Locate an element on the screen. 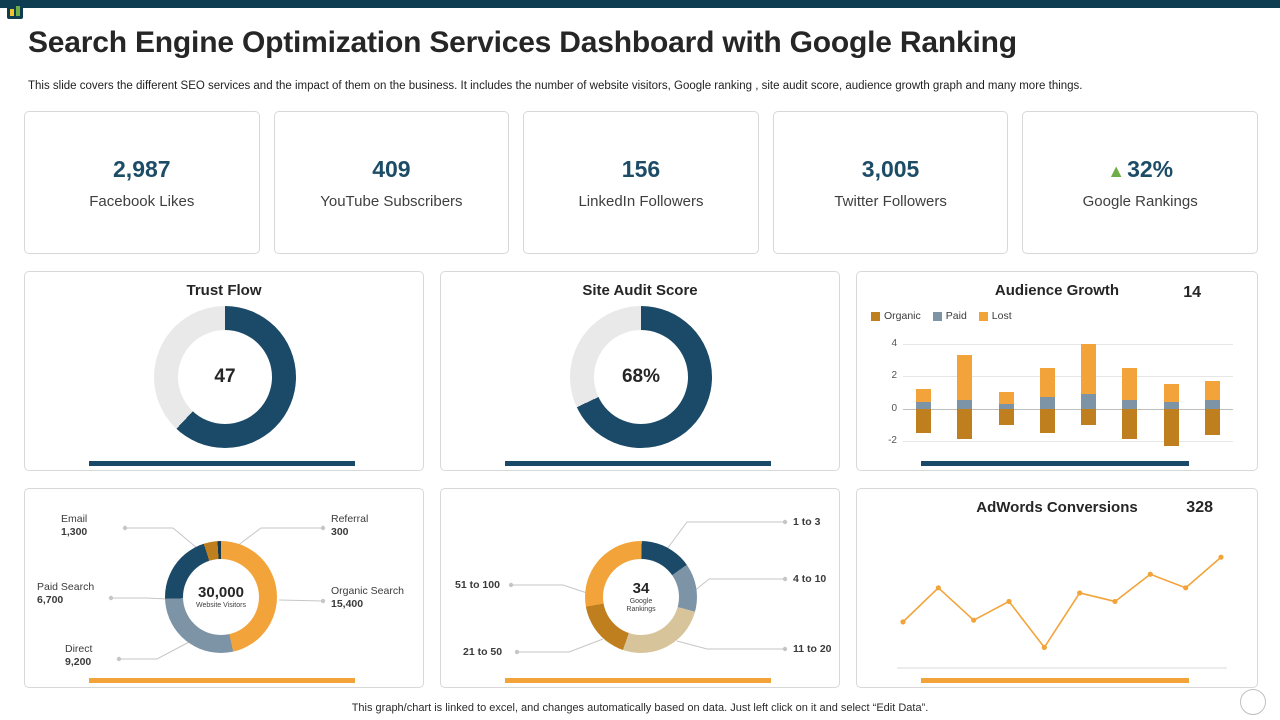 The width and height of the screenshot is (1280, 720). kpi-trend-value: 32% is located at coordinates (1150, 168).